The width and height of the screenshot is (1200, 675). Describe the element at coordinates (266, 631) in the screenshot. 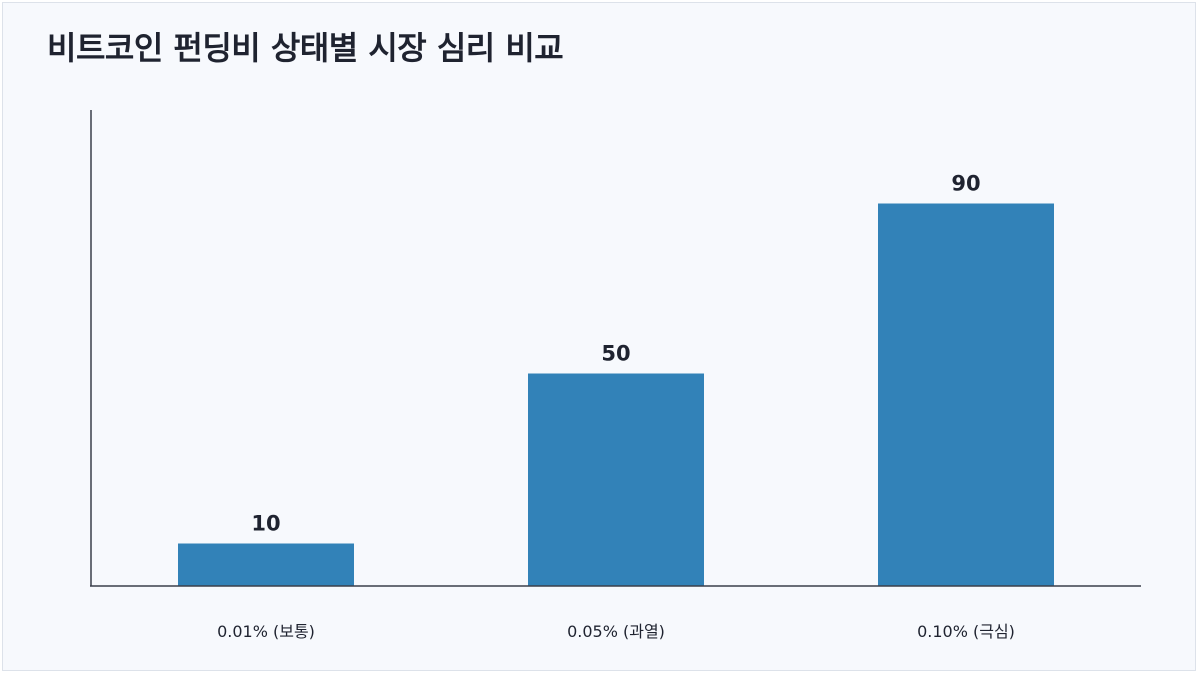

I see `x-tick-label-1: 0.01% (보통)` at that location.